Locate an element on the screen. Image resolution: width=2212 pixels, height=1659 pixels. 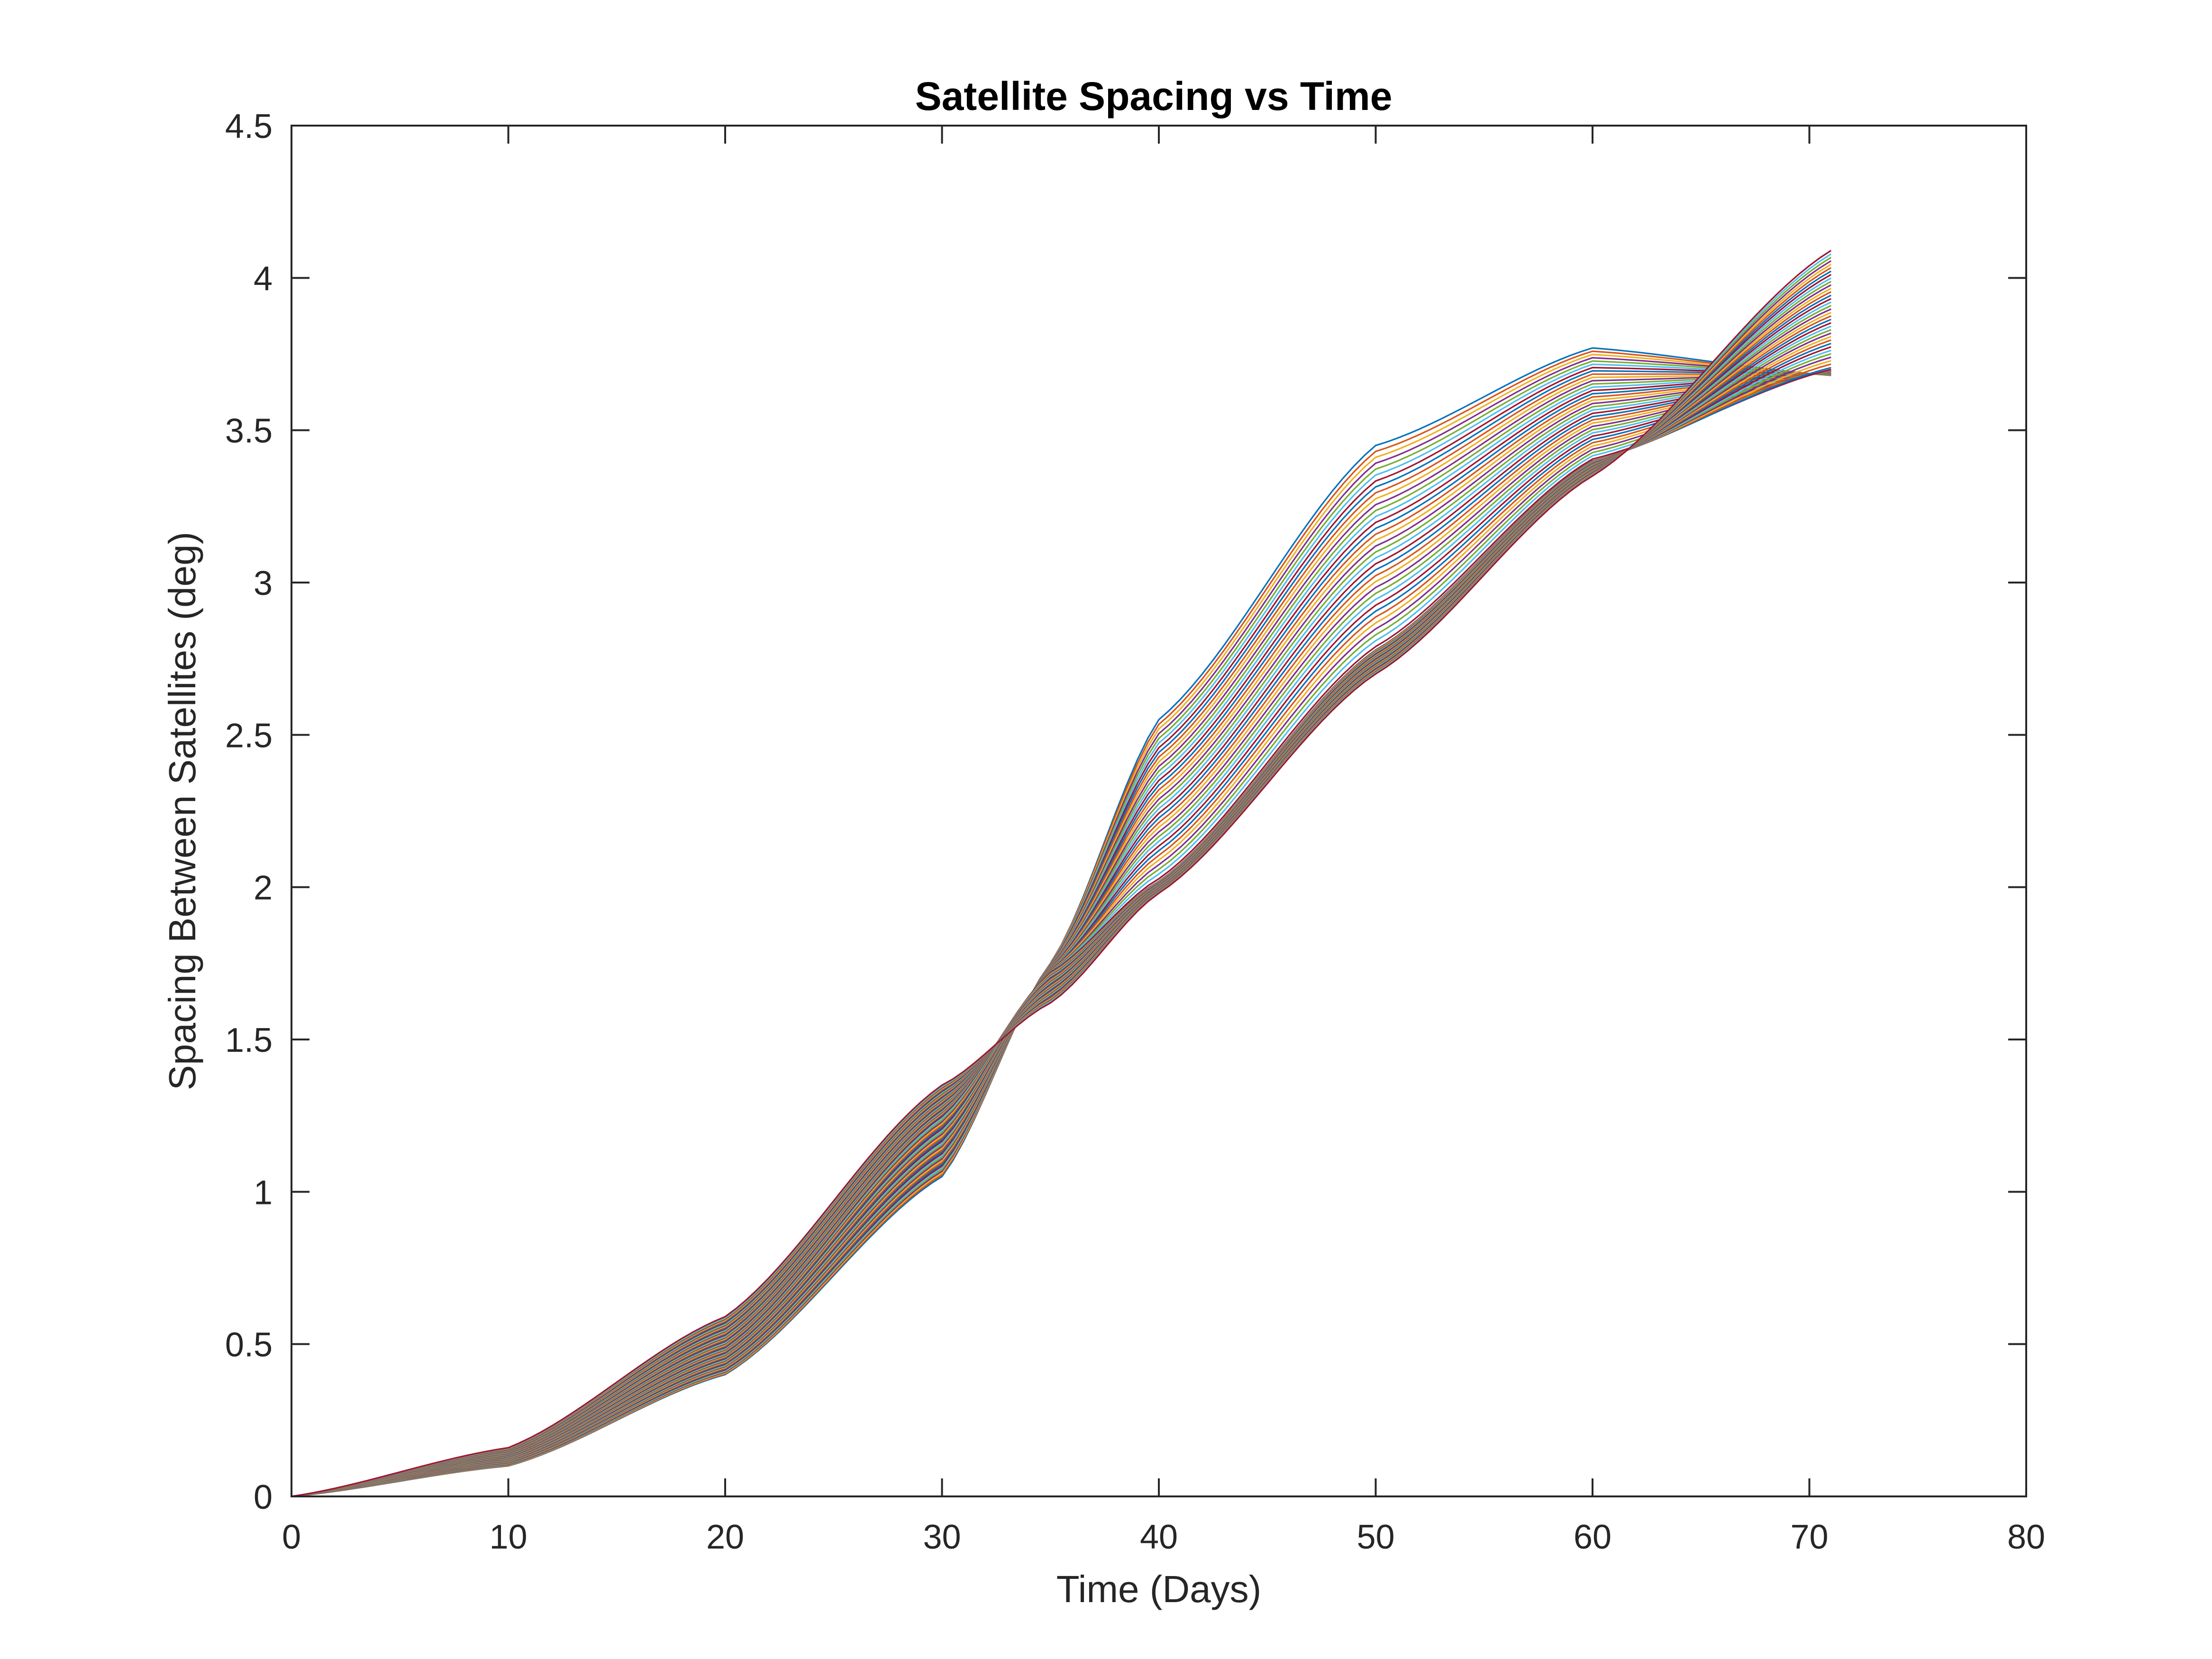
y-tick-label: 4.5 is located at coordinates (249, 127).